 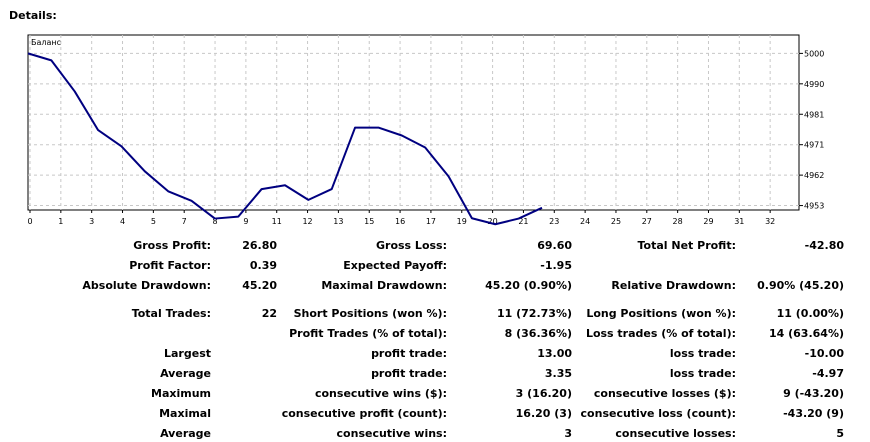 What do you see at coordinates (556, 265) in the screenshot?
I see `expected-payoff-value: -1.95` at bounding box center [556, 265].